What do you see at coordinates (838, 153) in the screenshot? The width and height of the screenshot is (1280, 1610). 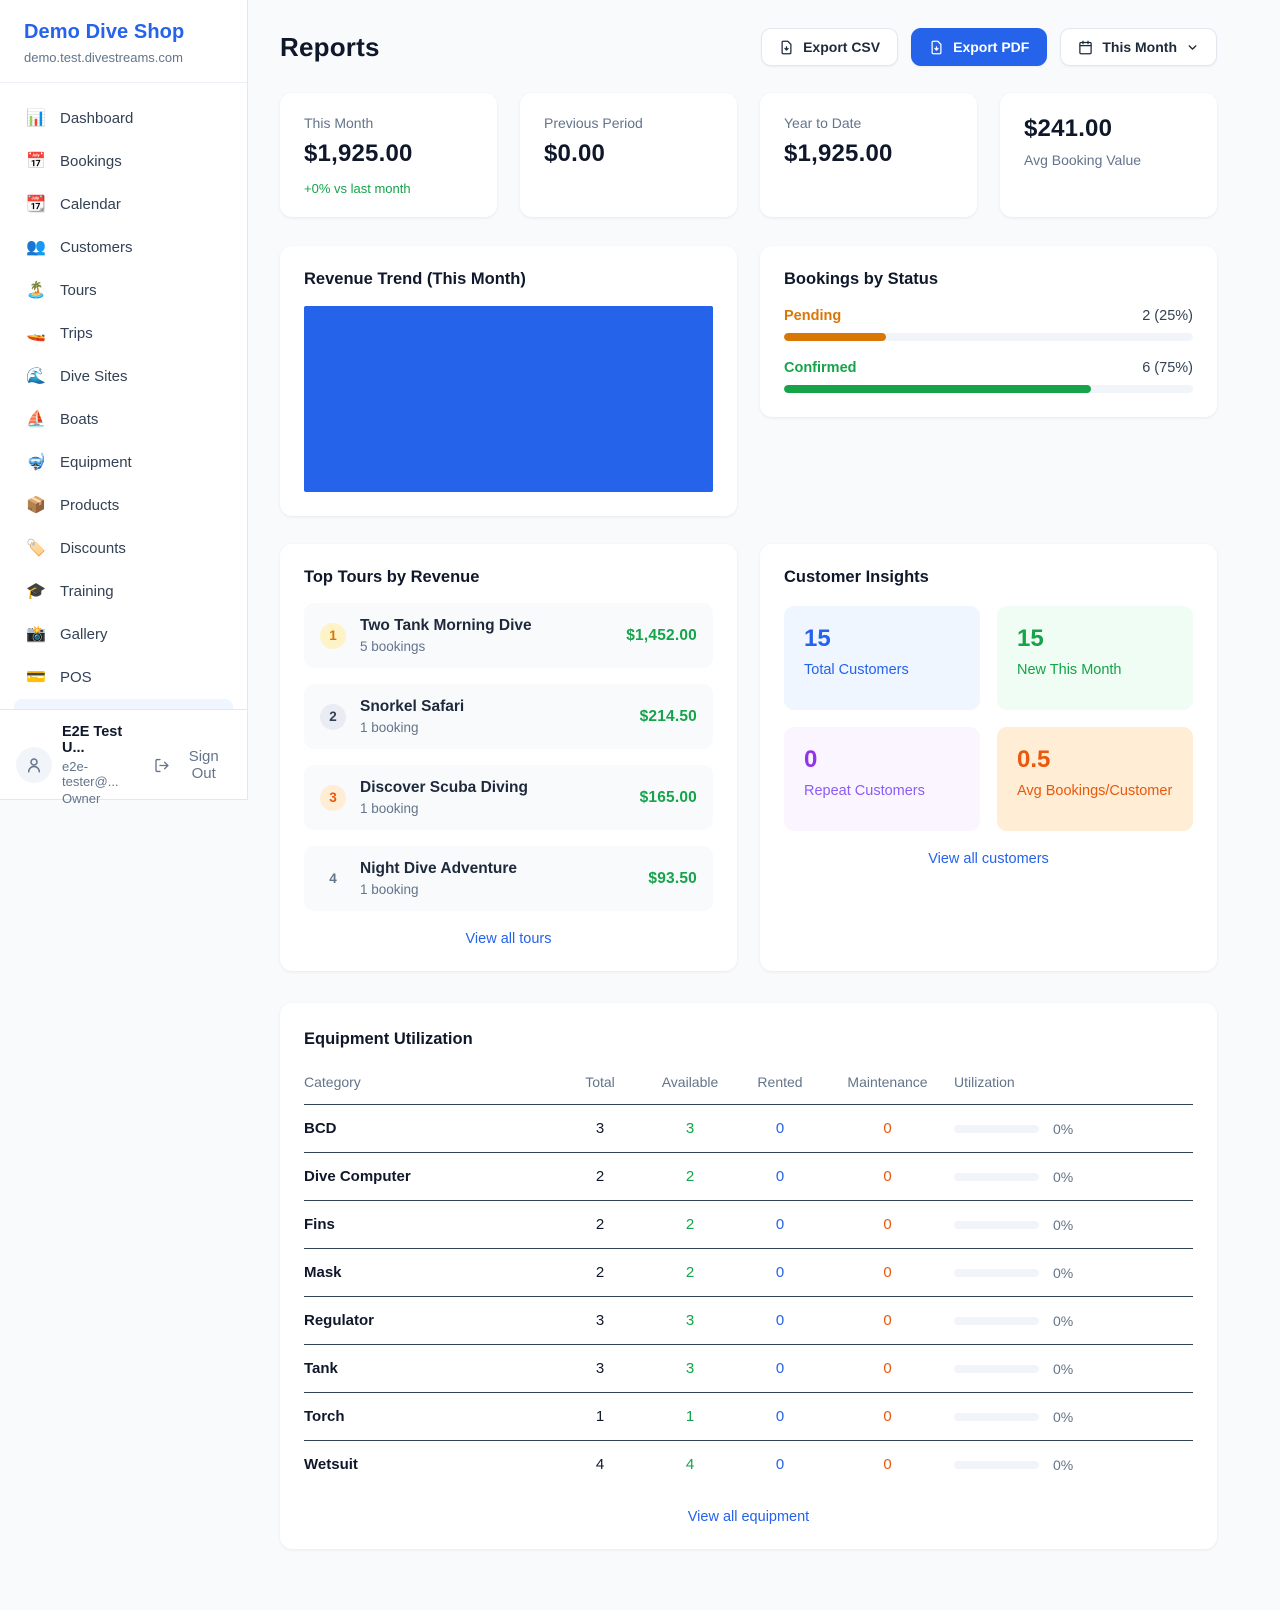 I see `stat-value: $1,925.00` at bounding box center [838, 153].